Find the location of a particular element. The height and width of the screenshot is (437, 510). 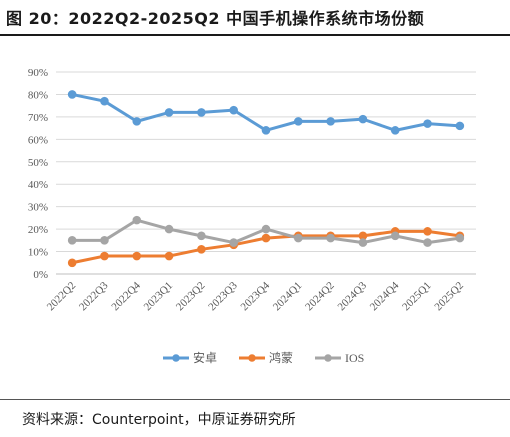

y-tick-label: 30% is located at coordinates (38, 208).